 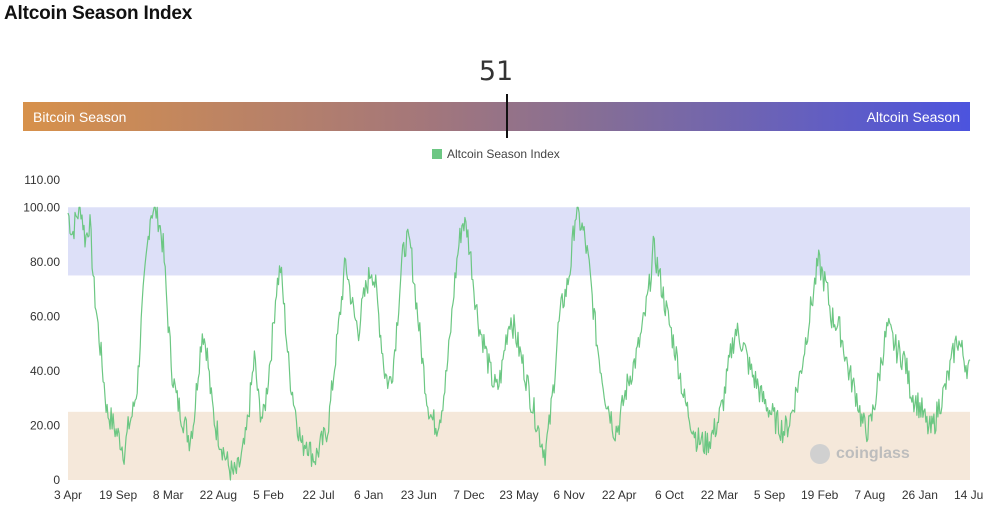 What do you see at coordinates (496, 116) in the screenshot?
I see `season-gauge-bar: Bitcoin Season Altcoin Season` at bounding box center [496, 116].